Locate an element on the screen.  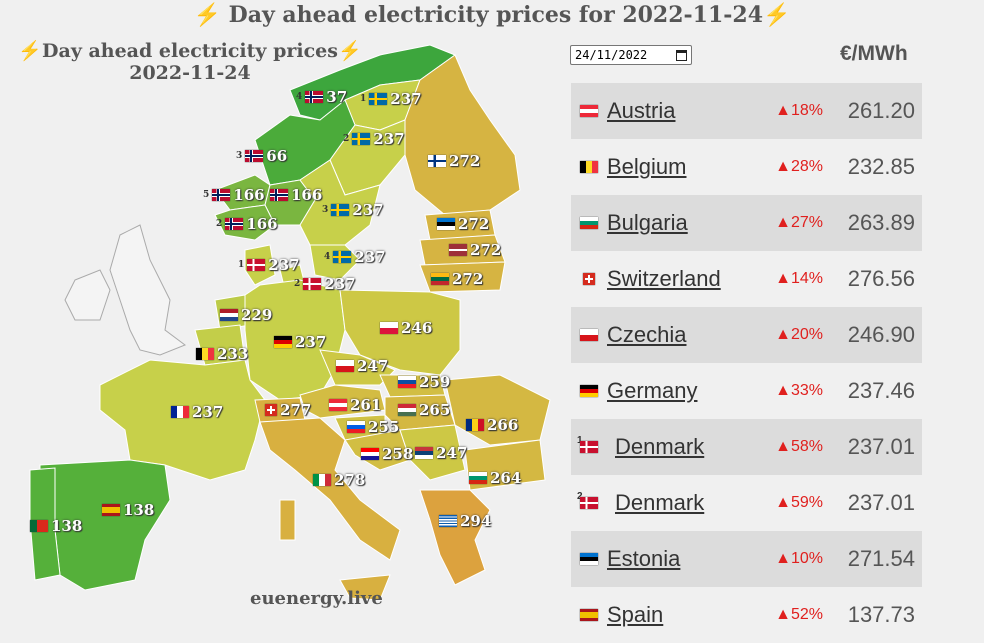
map-label-no3: 3 66 is located at coordinates (261, 156).